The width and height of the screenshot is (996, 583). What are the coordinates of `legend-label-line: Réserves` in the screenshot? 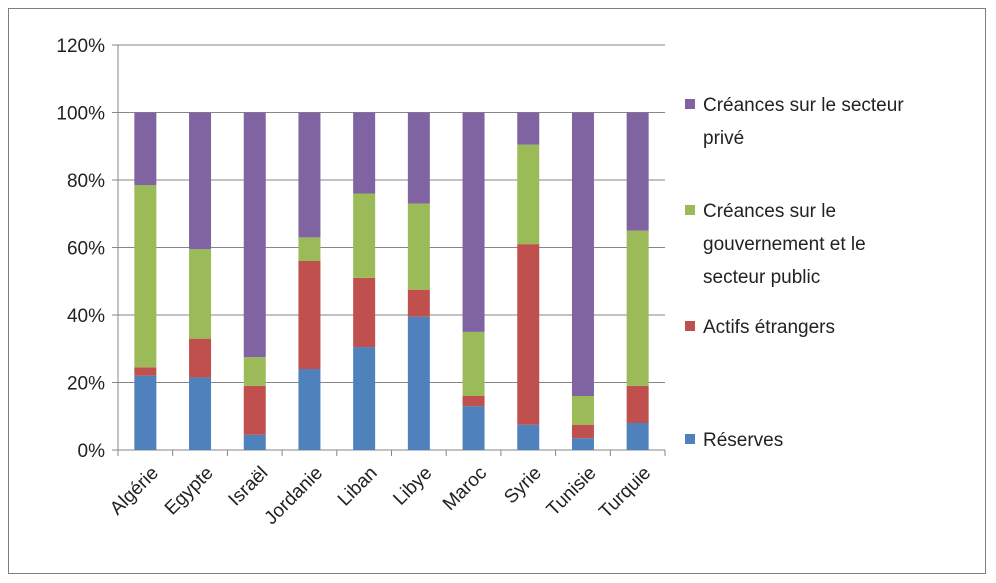 It's located at (743, 440).